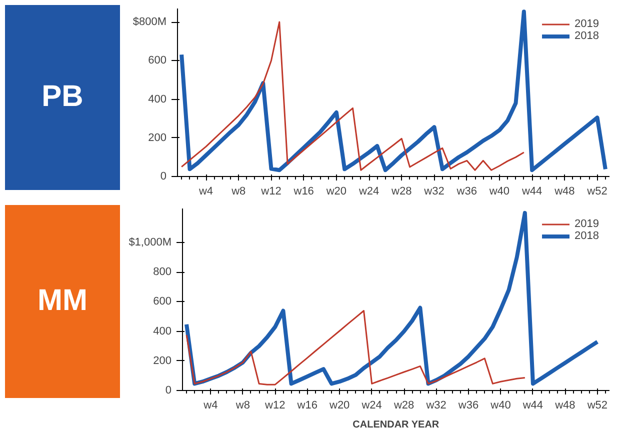 This screenshot has height=435, width=617. What do you see at coordinates (396, 425) in the screenshot?
I see `x-axis-title: CALENDAR YEAR` at bounding box center [396, 425].